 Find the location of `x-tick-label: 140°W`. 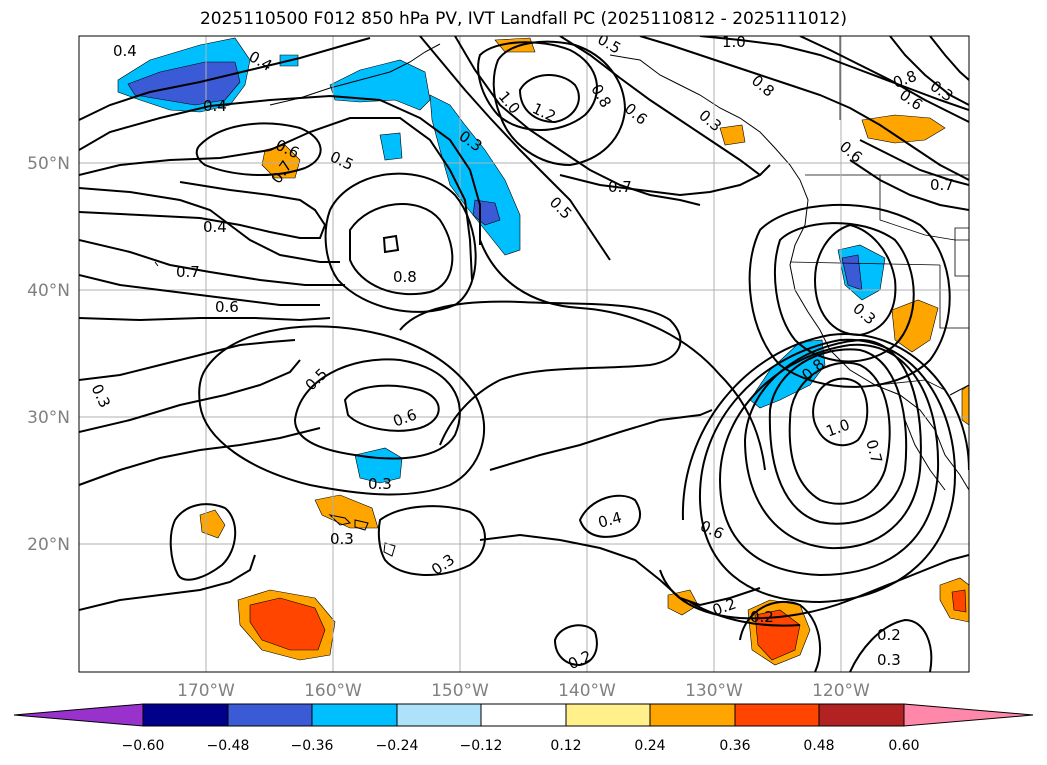

x-tick-label: 140°W is located at coordinates (587, 691).